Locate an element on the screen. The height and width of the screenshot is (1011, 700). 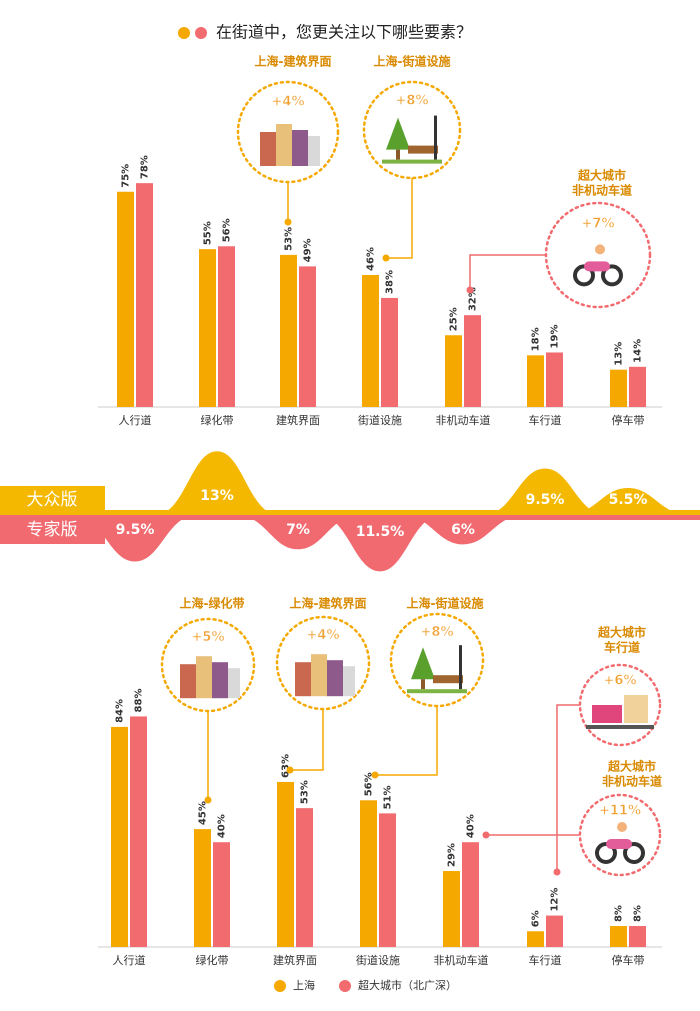
callout-label: 上海-绿化带 is located at coordinates (212, 603).